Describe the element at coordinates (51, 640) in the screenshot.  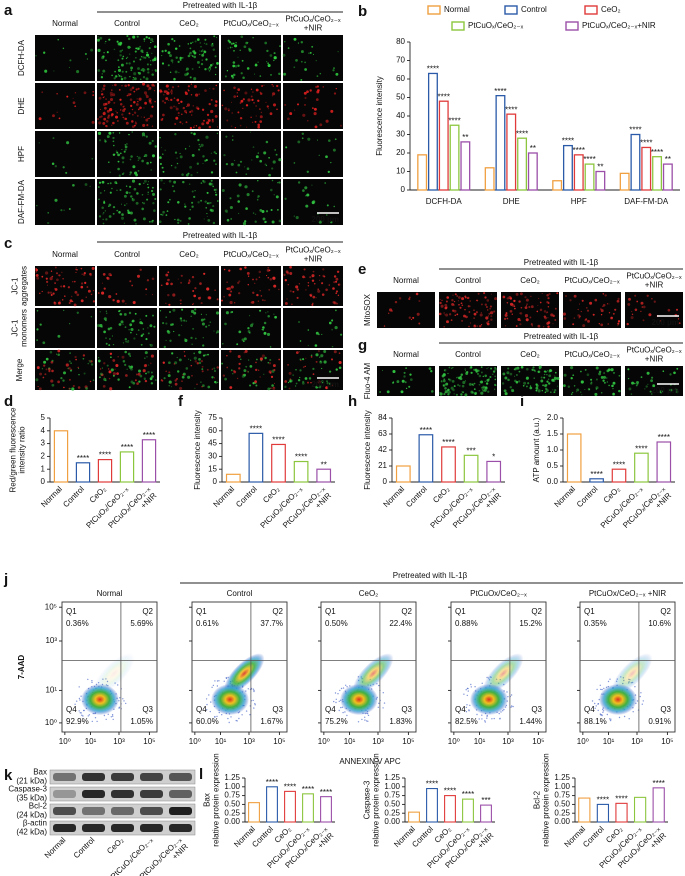
I see `y-tick-label: 10³` at that location.